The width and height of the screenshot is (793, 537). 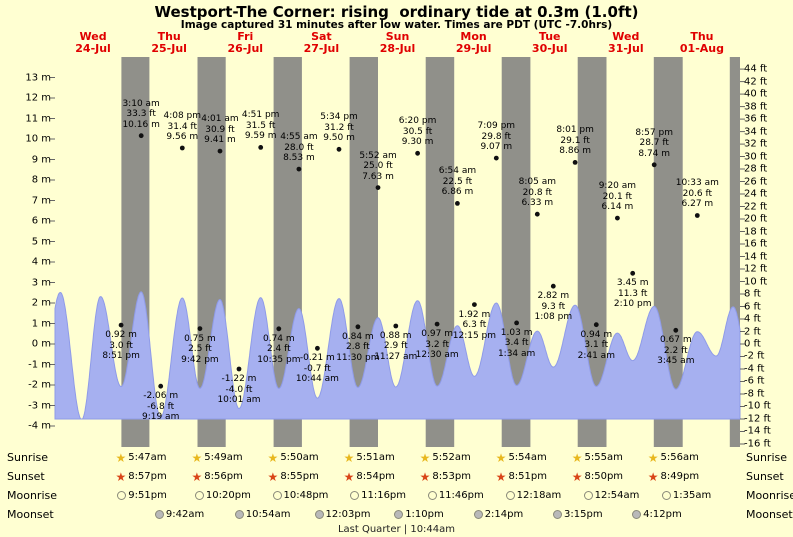 What do you see at coordinates (141, 114) in the screenshot?
I see `tide-annotation-line: 33.3 ft` at bounding box center [141, 114].